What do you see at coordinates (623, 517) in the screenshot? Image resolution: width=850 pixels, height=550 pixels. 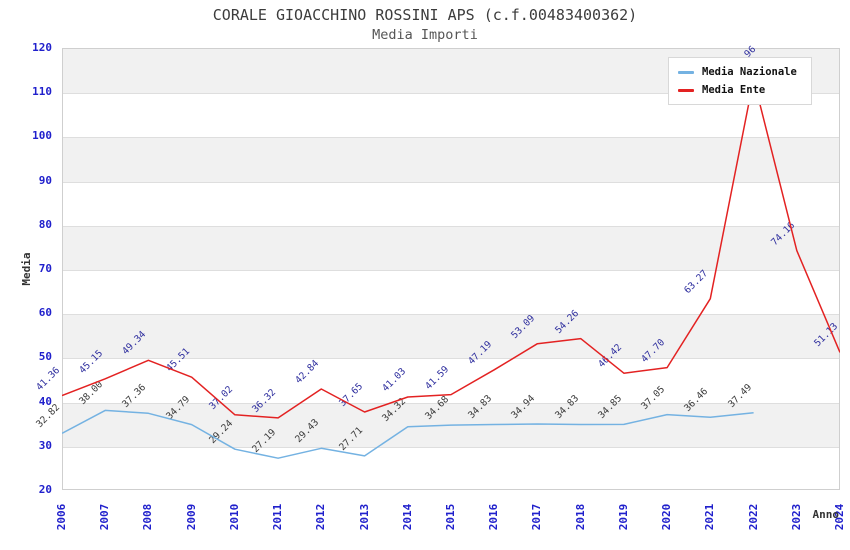 I see `x-tick-label: 2019` at bounding box center [623, 517].